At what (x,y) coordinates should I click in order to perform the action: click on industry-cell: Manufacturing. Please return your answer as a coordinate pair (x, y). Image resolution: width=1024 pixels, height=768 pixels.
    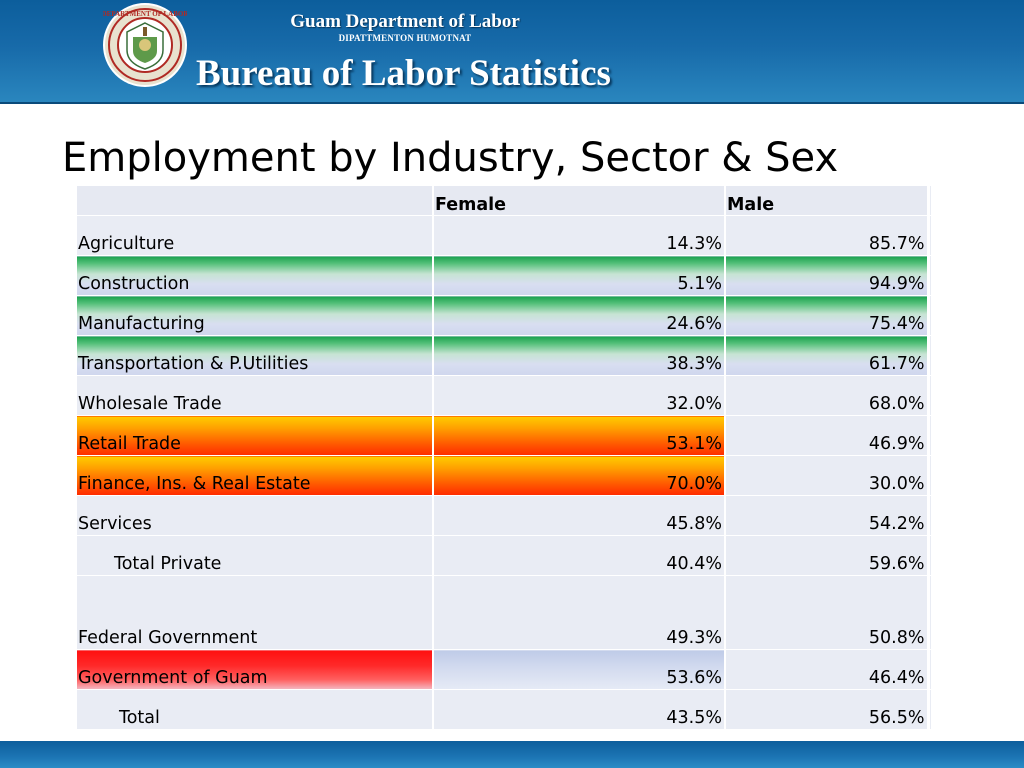
    Looking at the image, I should click on (255, 315).